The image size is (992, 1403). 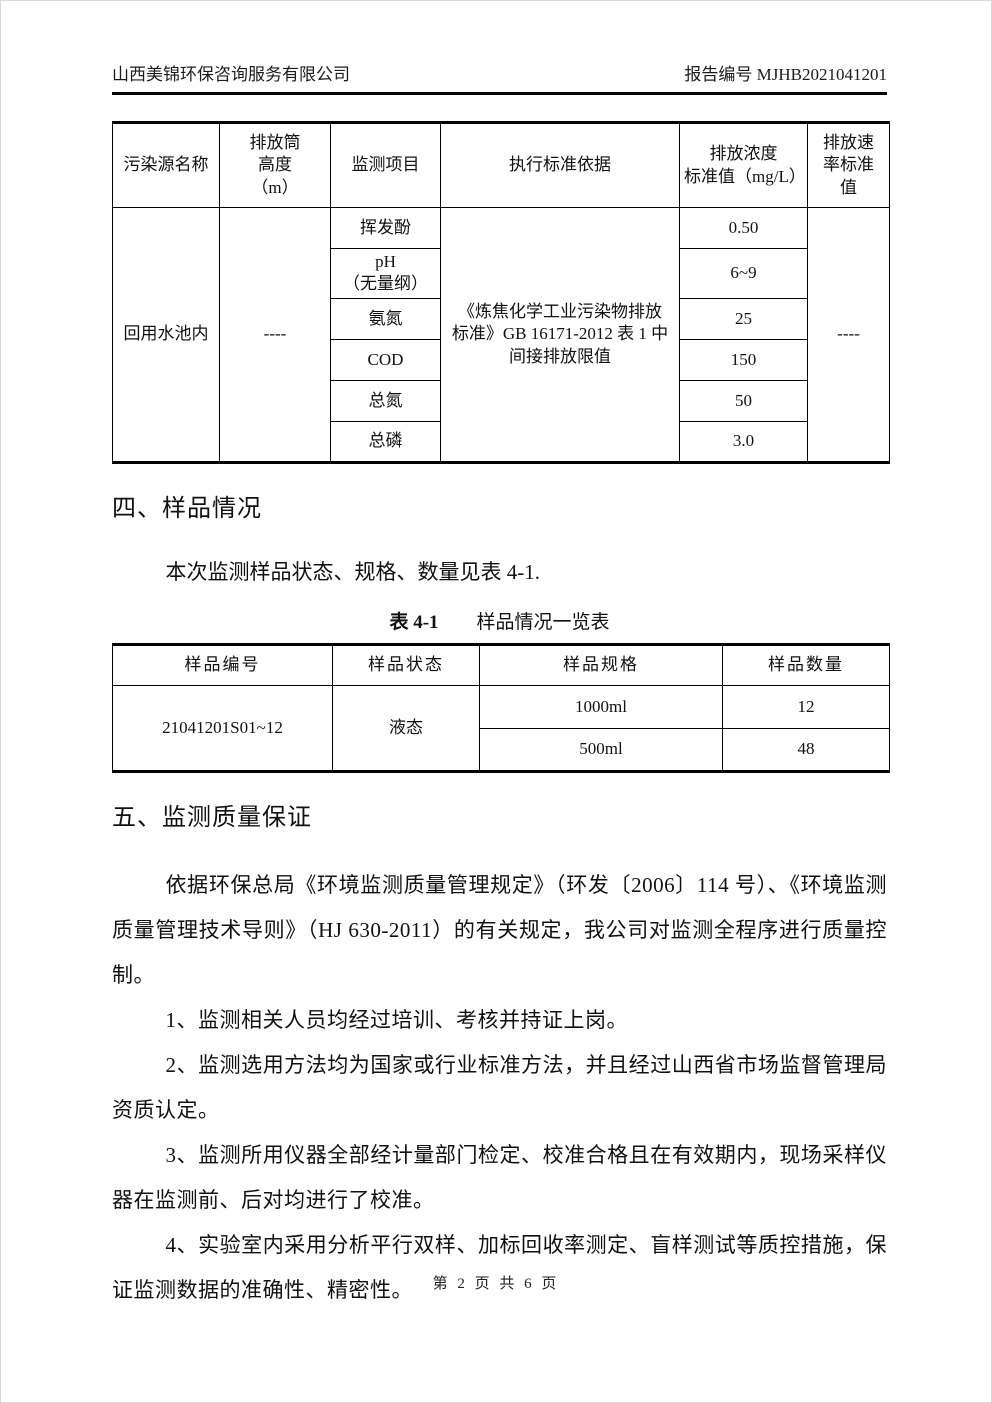 I want to click on section4-title: 四、样品情况, so click(x=187, y=508).